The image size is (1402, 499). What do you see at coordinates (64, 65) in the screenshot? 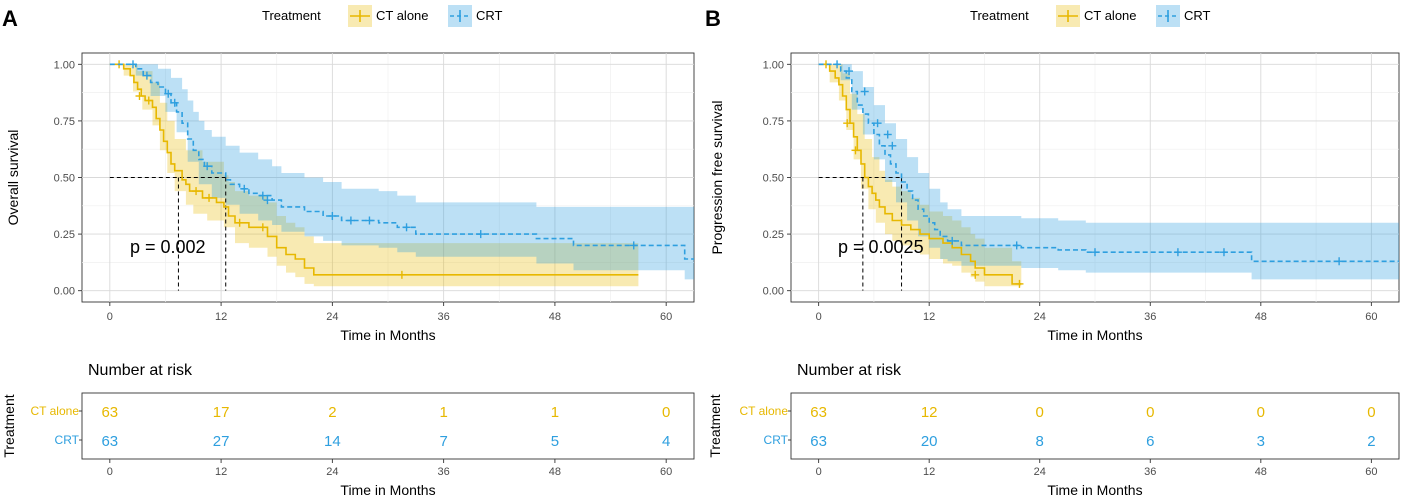
I see `y-tick-label: 1.00` at bounding box center [64, 65].